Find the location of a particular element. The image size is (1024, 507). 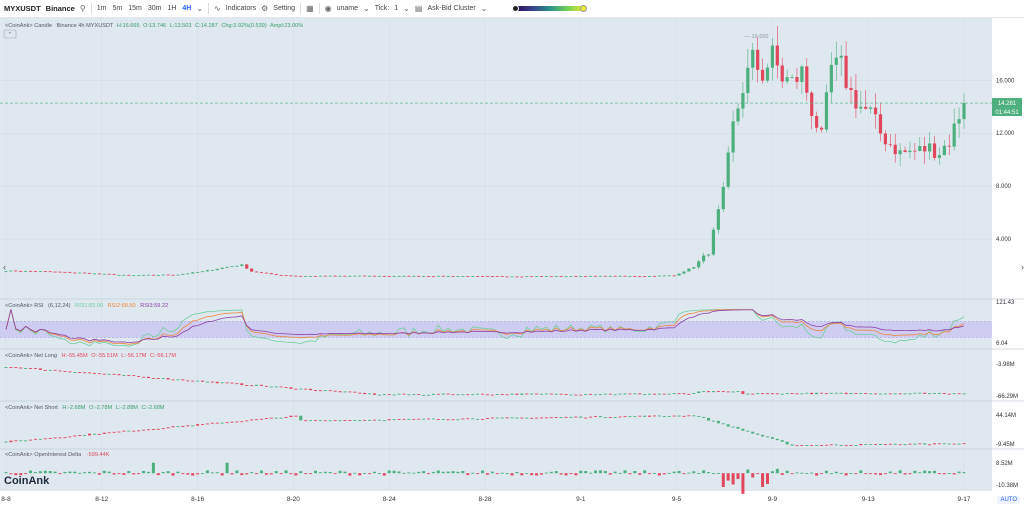

uname-button: uname is located at coordinates (347, 8).